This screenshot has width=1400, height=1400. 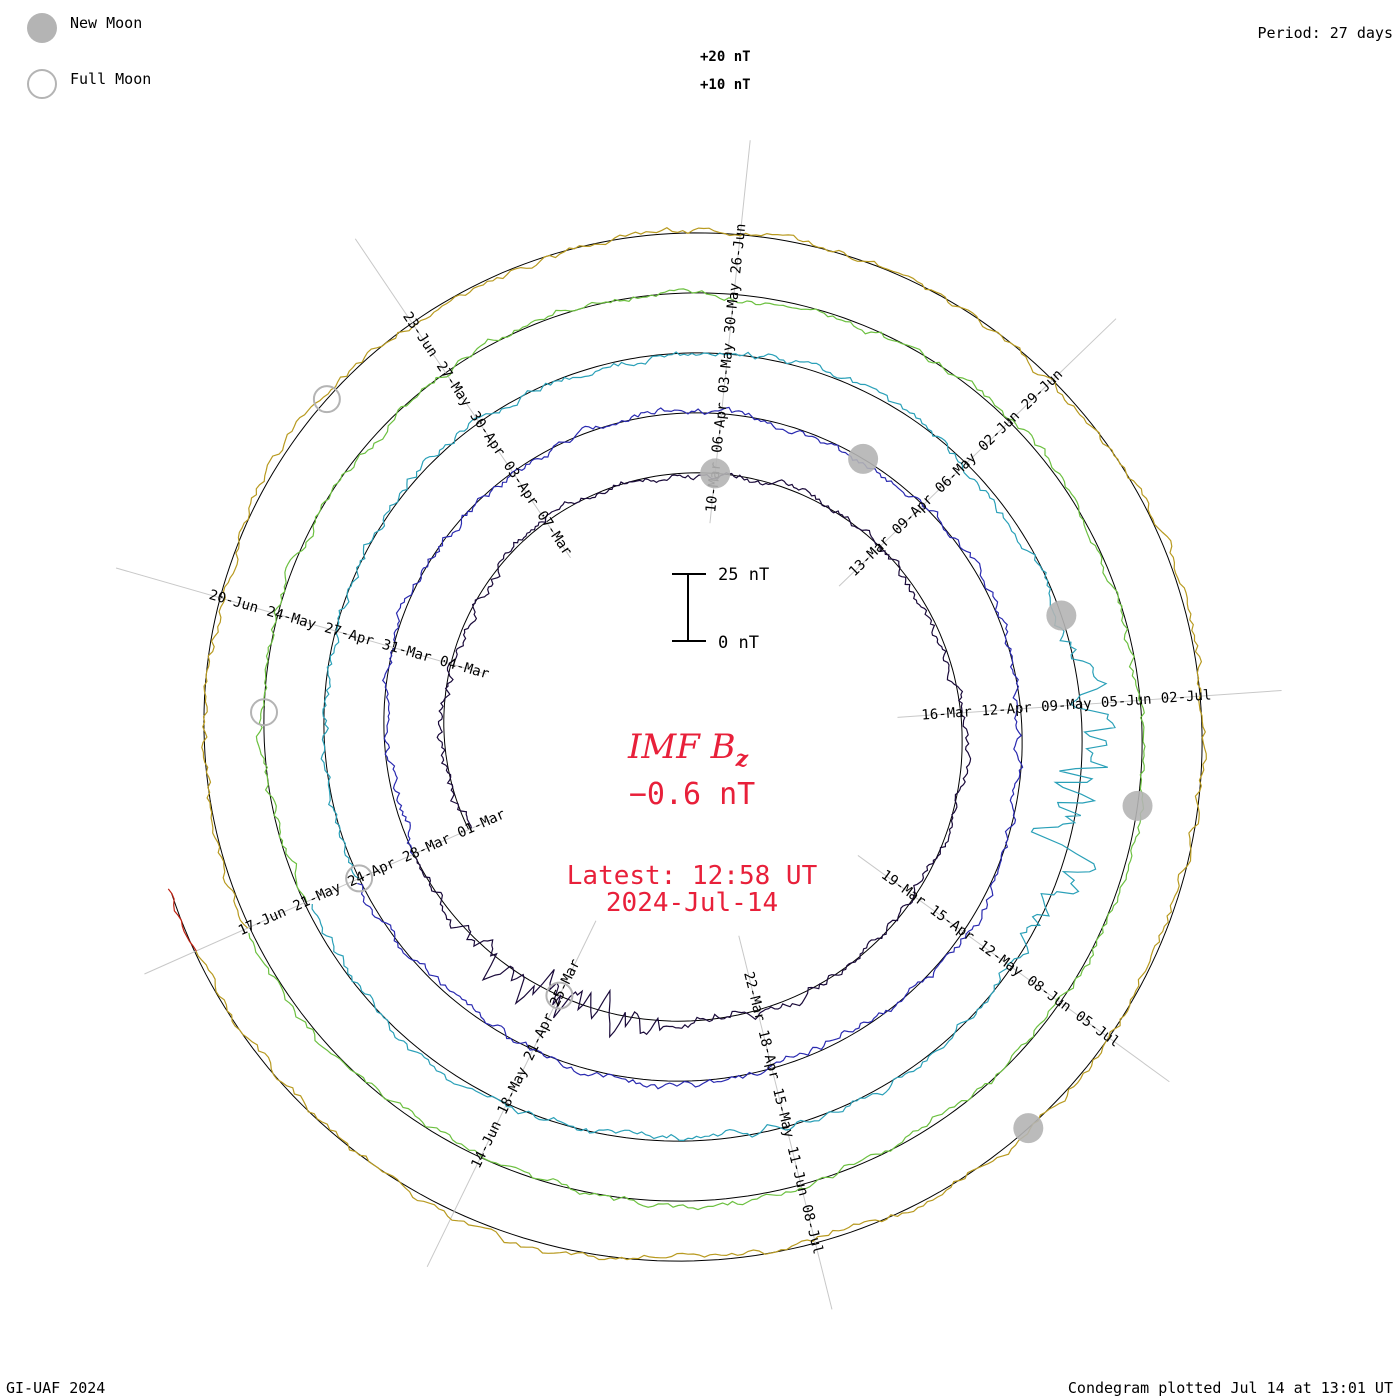 What do you see at coordinates (738, 249) in the screenshot?
I see `date-label: 26-Jun` at bounding box center [738, 249].